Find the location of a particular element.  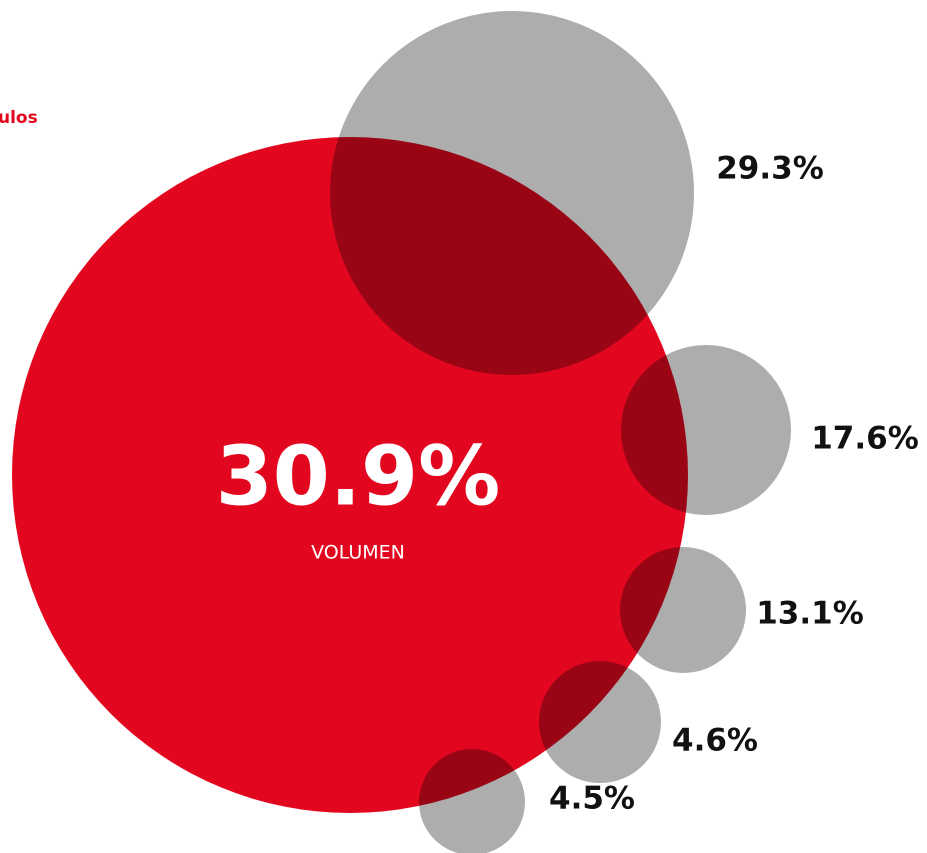

value-label: 4.6% is located at coordinates (715, 741).